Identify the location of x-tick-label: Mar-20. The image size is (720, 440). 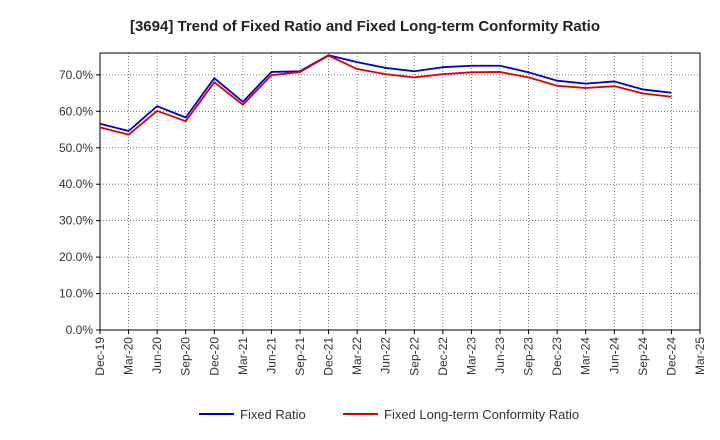
(129, 356).